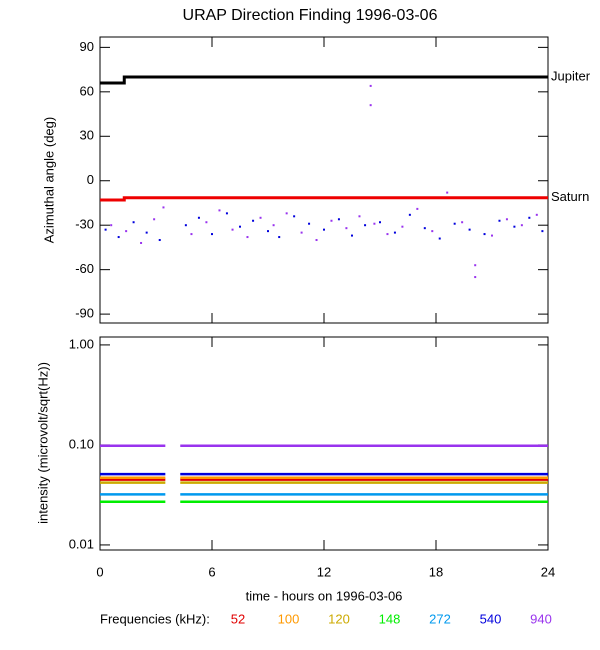 The height and width of the screenshot is (650, 600). I want to click on y-tick-label: -60, so click(84, 268).